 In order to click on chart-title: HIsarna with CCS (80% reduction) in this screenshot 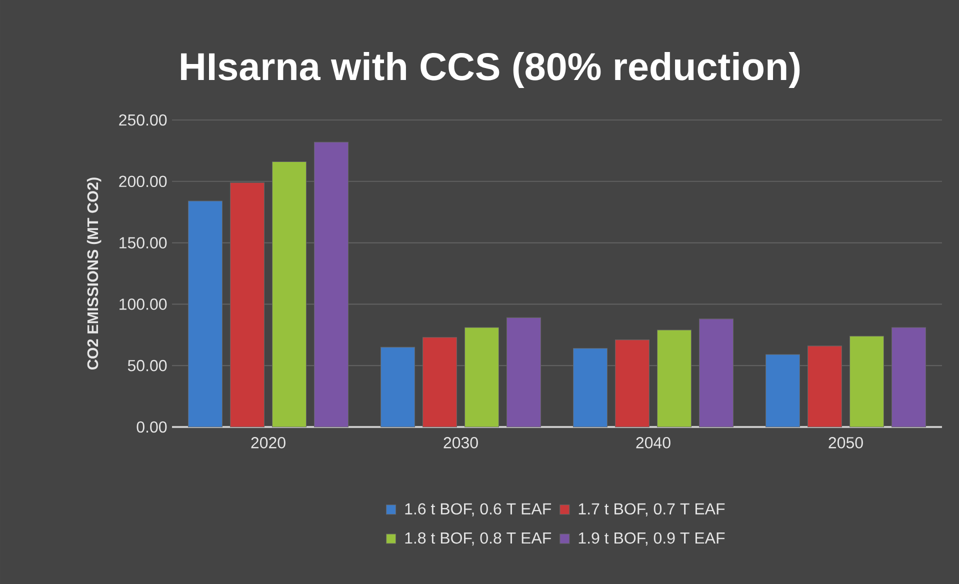, I will do `click(490, 70)`.